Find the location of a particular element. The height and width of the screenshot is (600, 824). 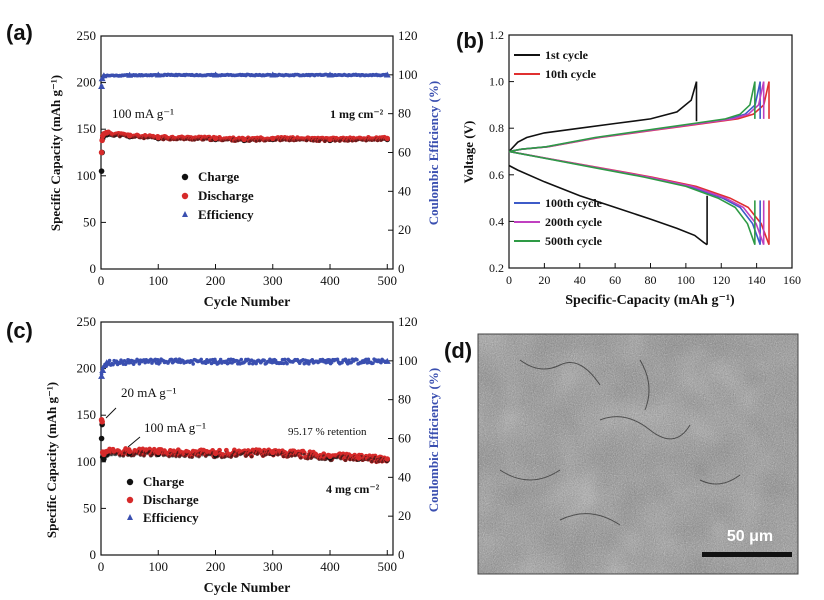

panel-b-cycle1-discharge-curve is located at coordinates (608, 205).